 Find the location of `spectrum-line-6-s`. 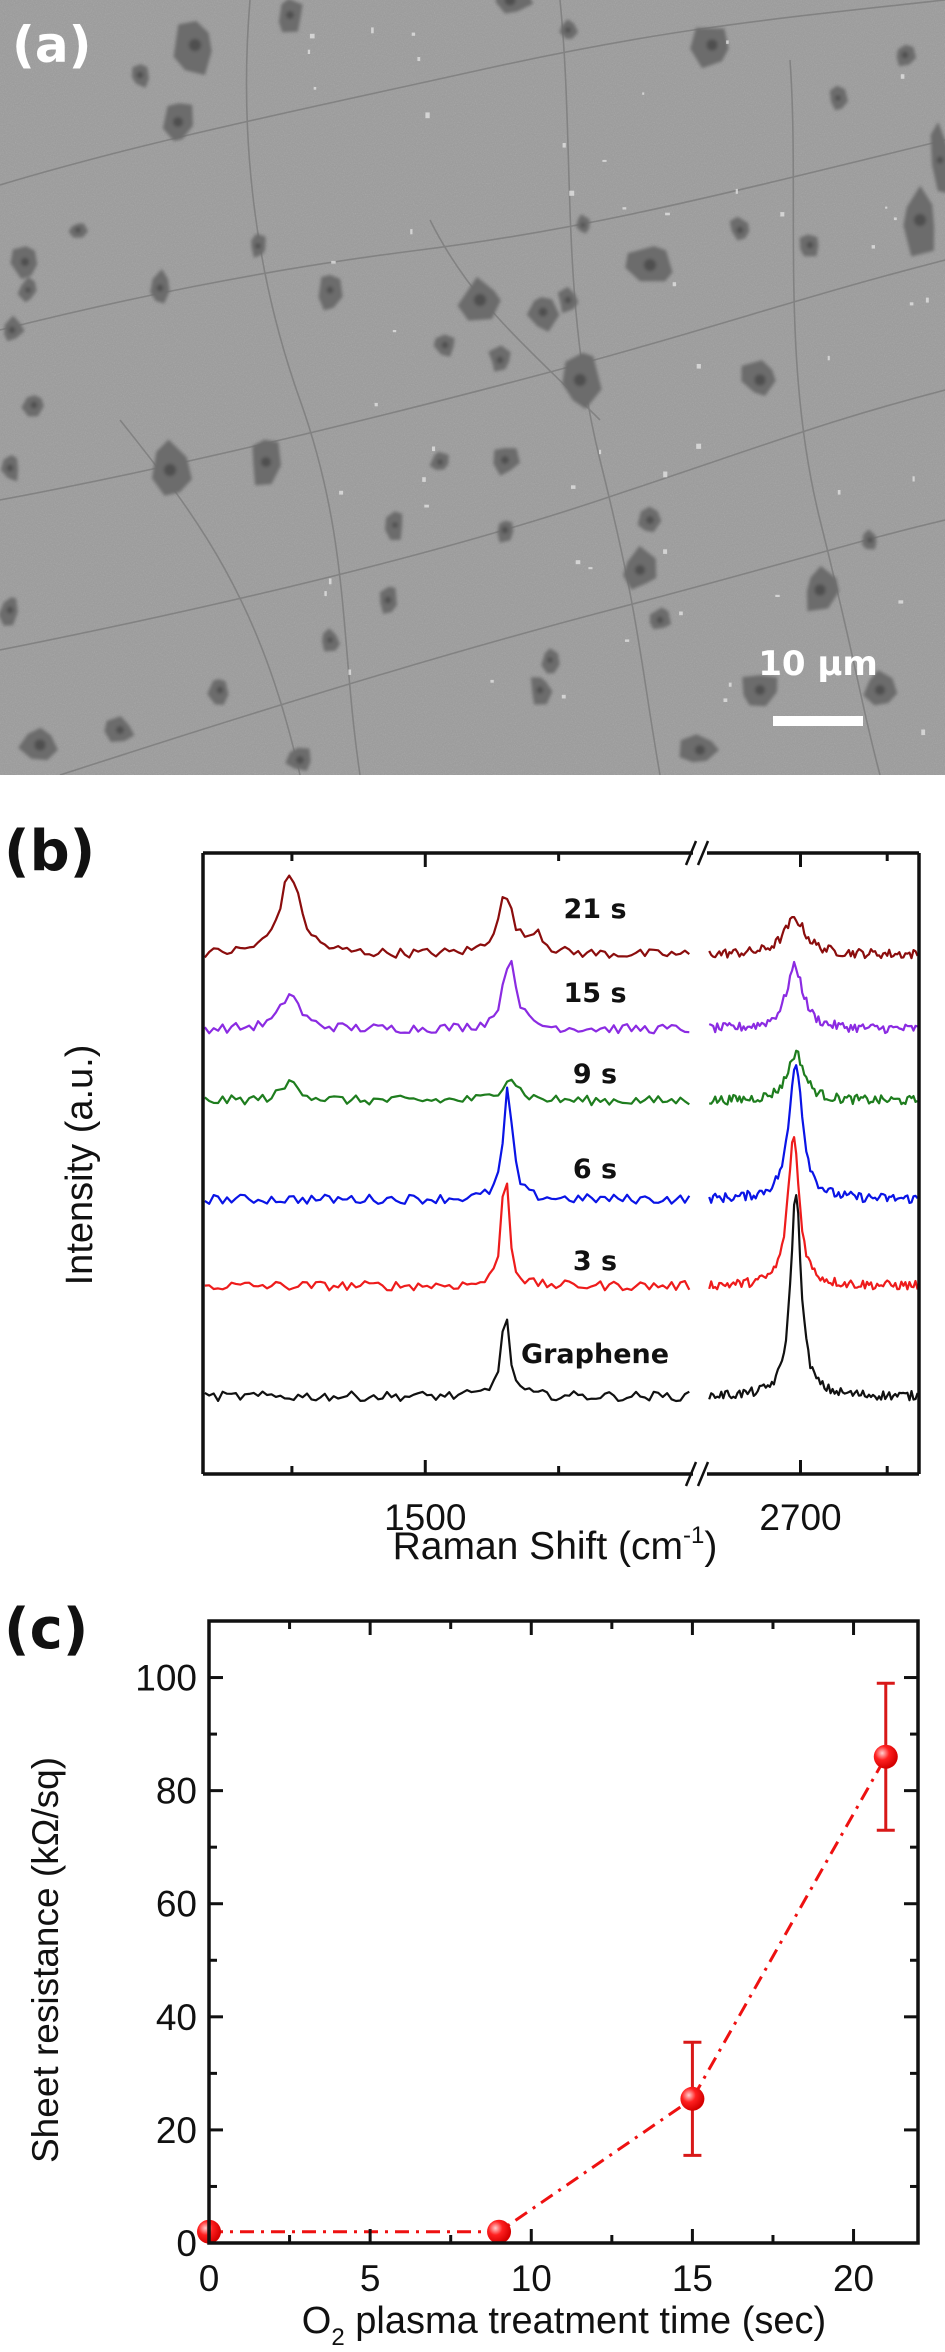

spectrum-line-6-s is located at coordinates (813, 1134).